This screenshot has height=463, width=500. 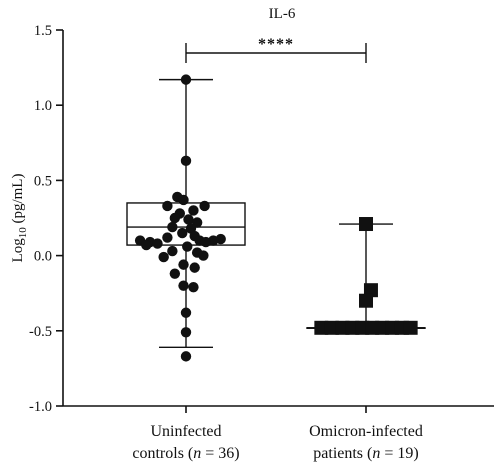 I want to click on x-category-label-line1: Omicron-infected, so click(x=366, y=431).